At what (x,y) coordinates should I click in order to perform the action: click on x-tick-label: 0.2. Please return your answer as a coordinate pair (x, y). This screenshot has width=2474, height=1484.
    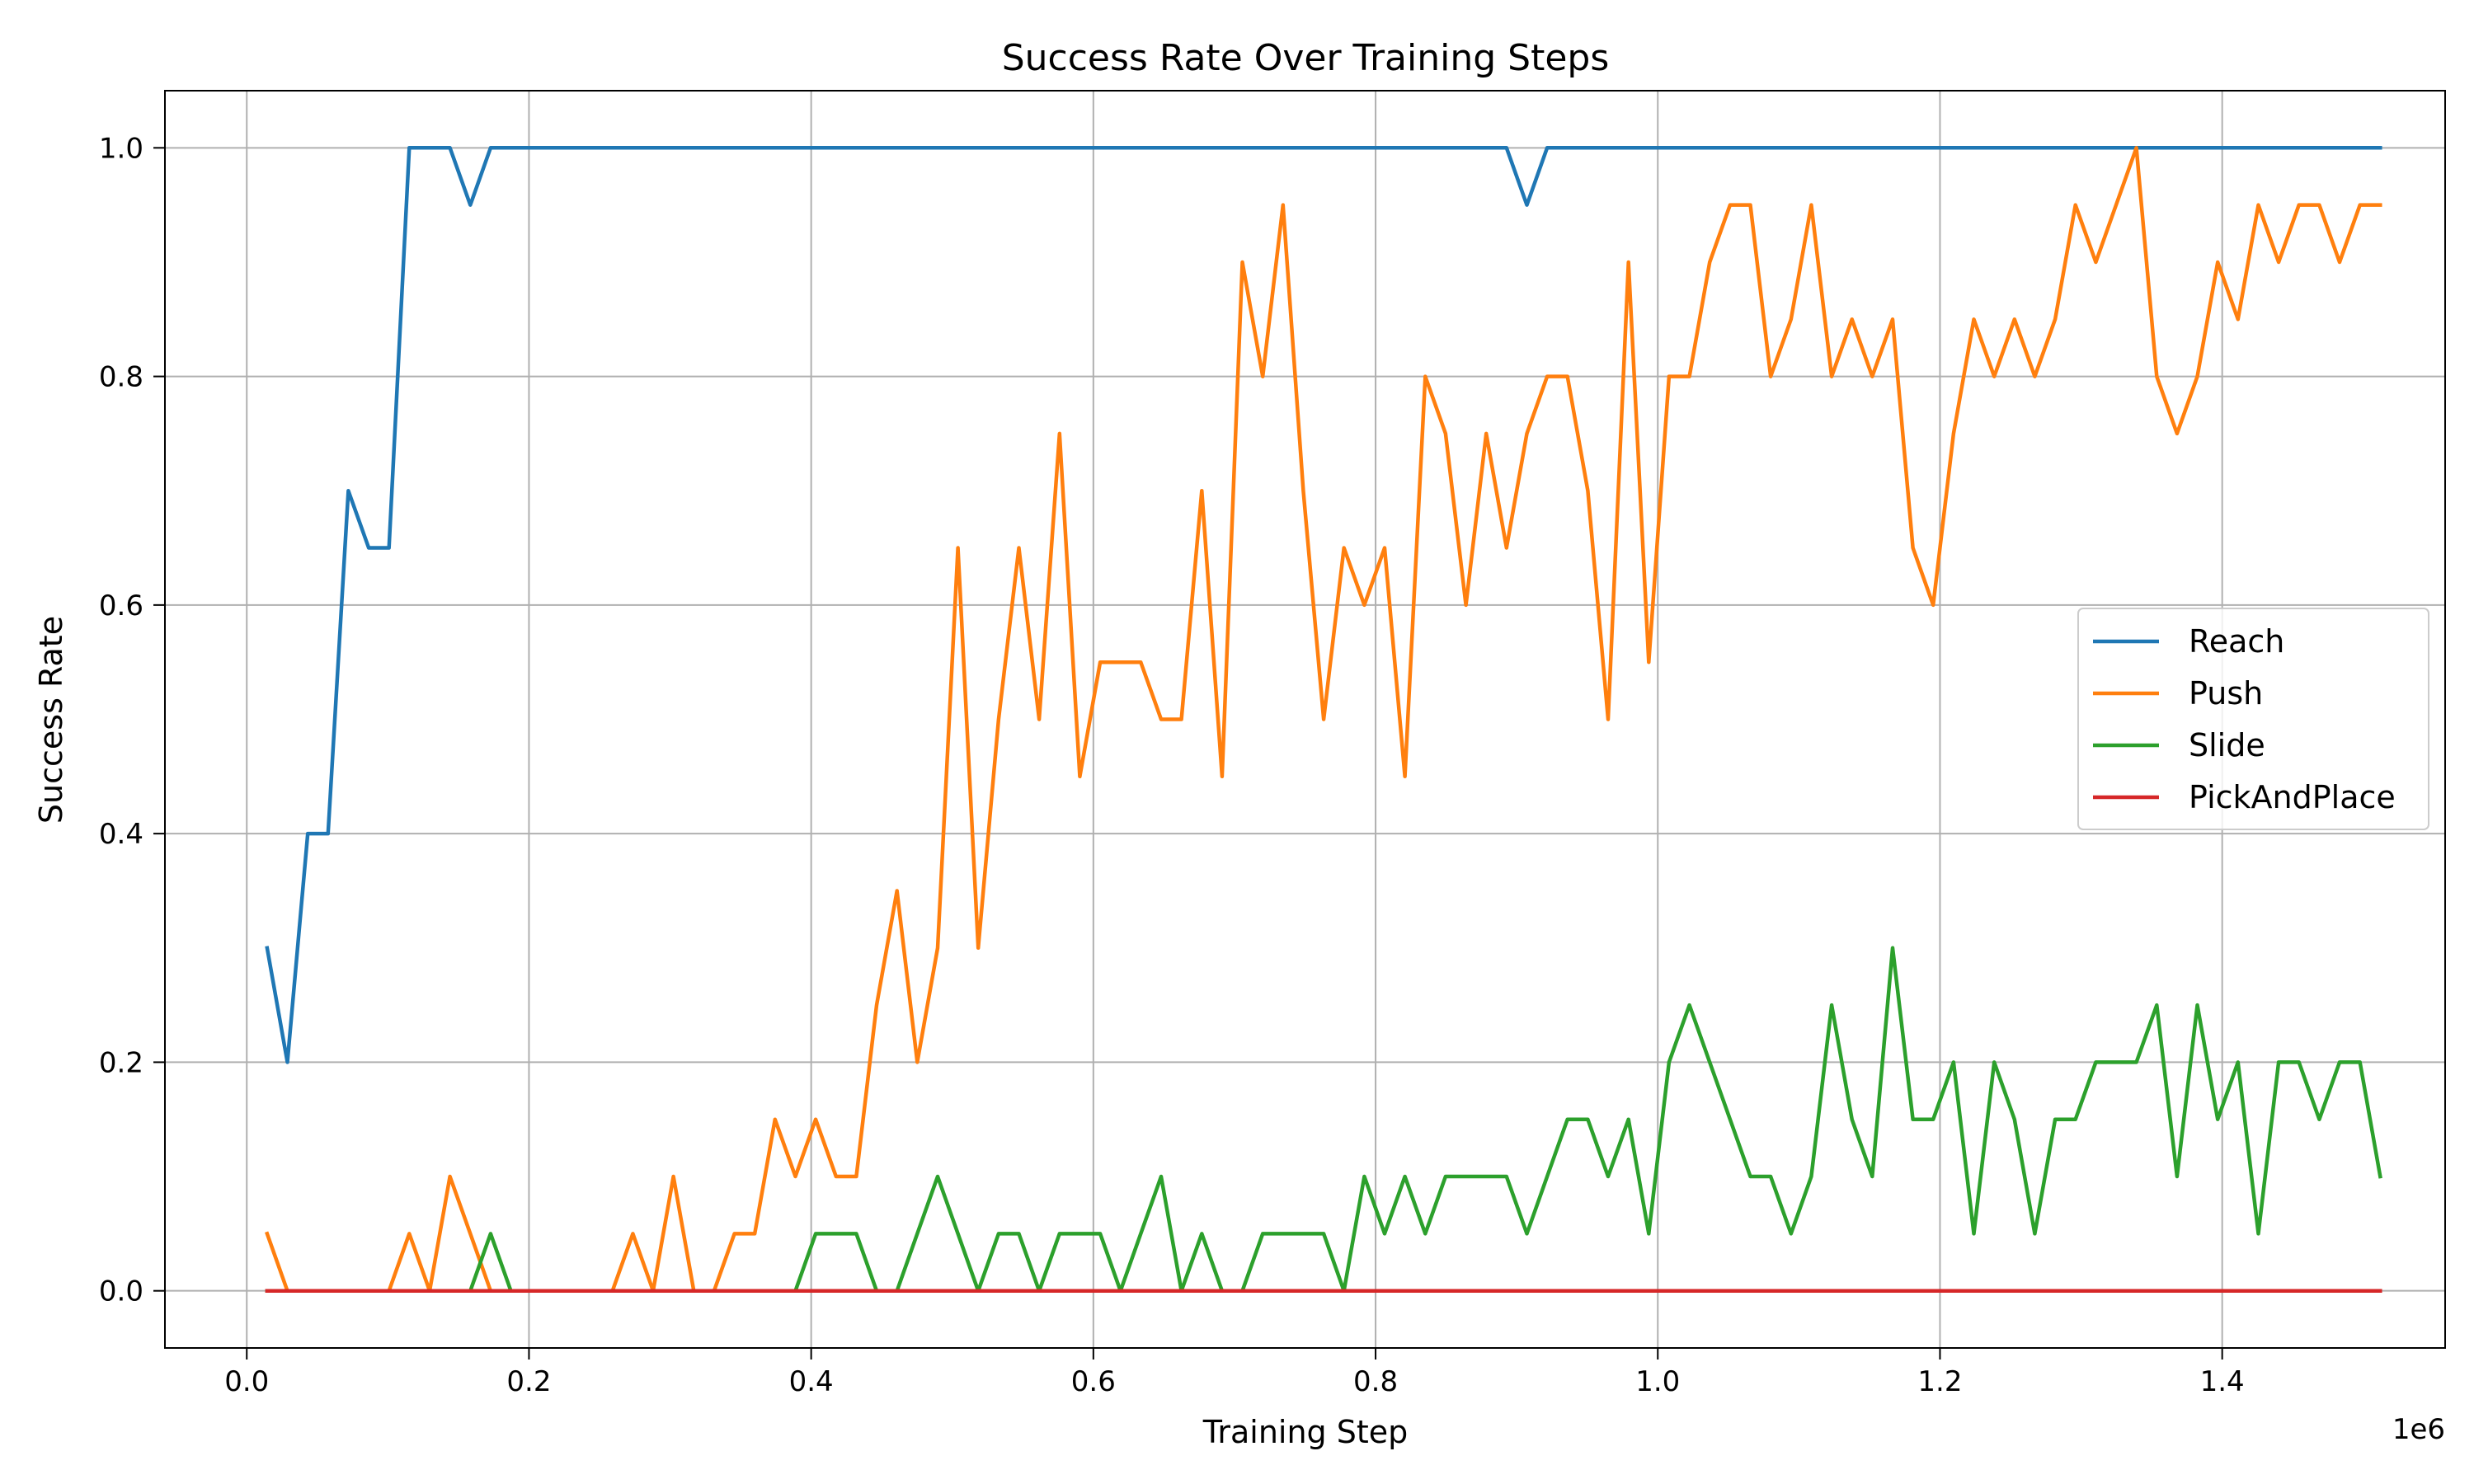
    Looking at the image, I should click on (528, 1381).